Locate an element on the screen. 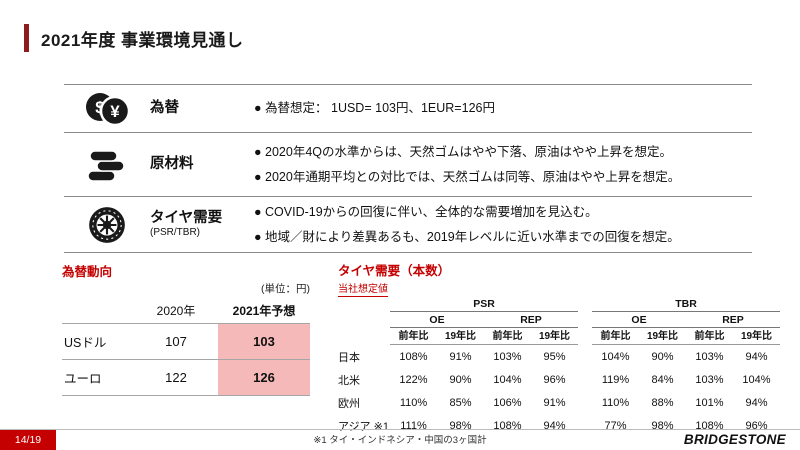 The width and height of the screenshot is (800, 450). tire-value-cell: 122% is located at coordinates (413, 379).